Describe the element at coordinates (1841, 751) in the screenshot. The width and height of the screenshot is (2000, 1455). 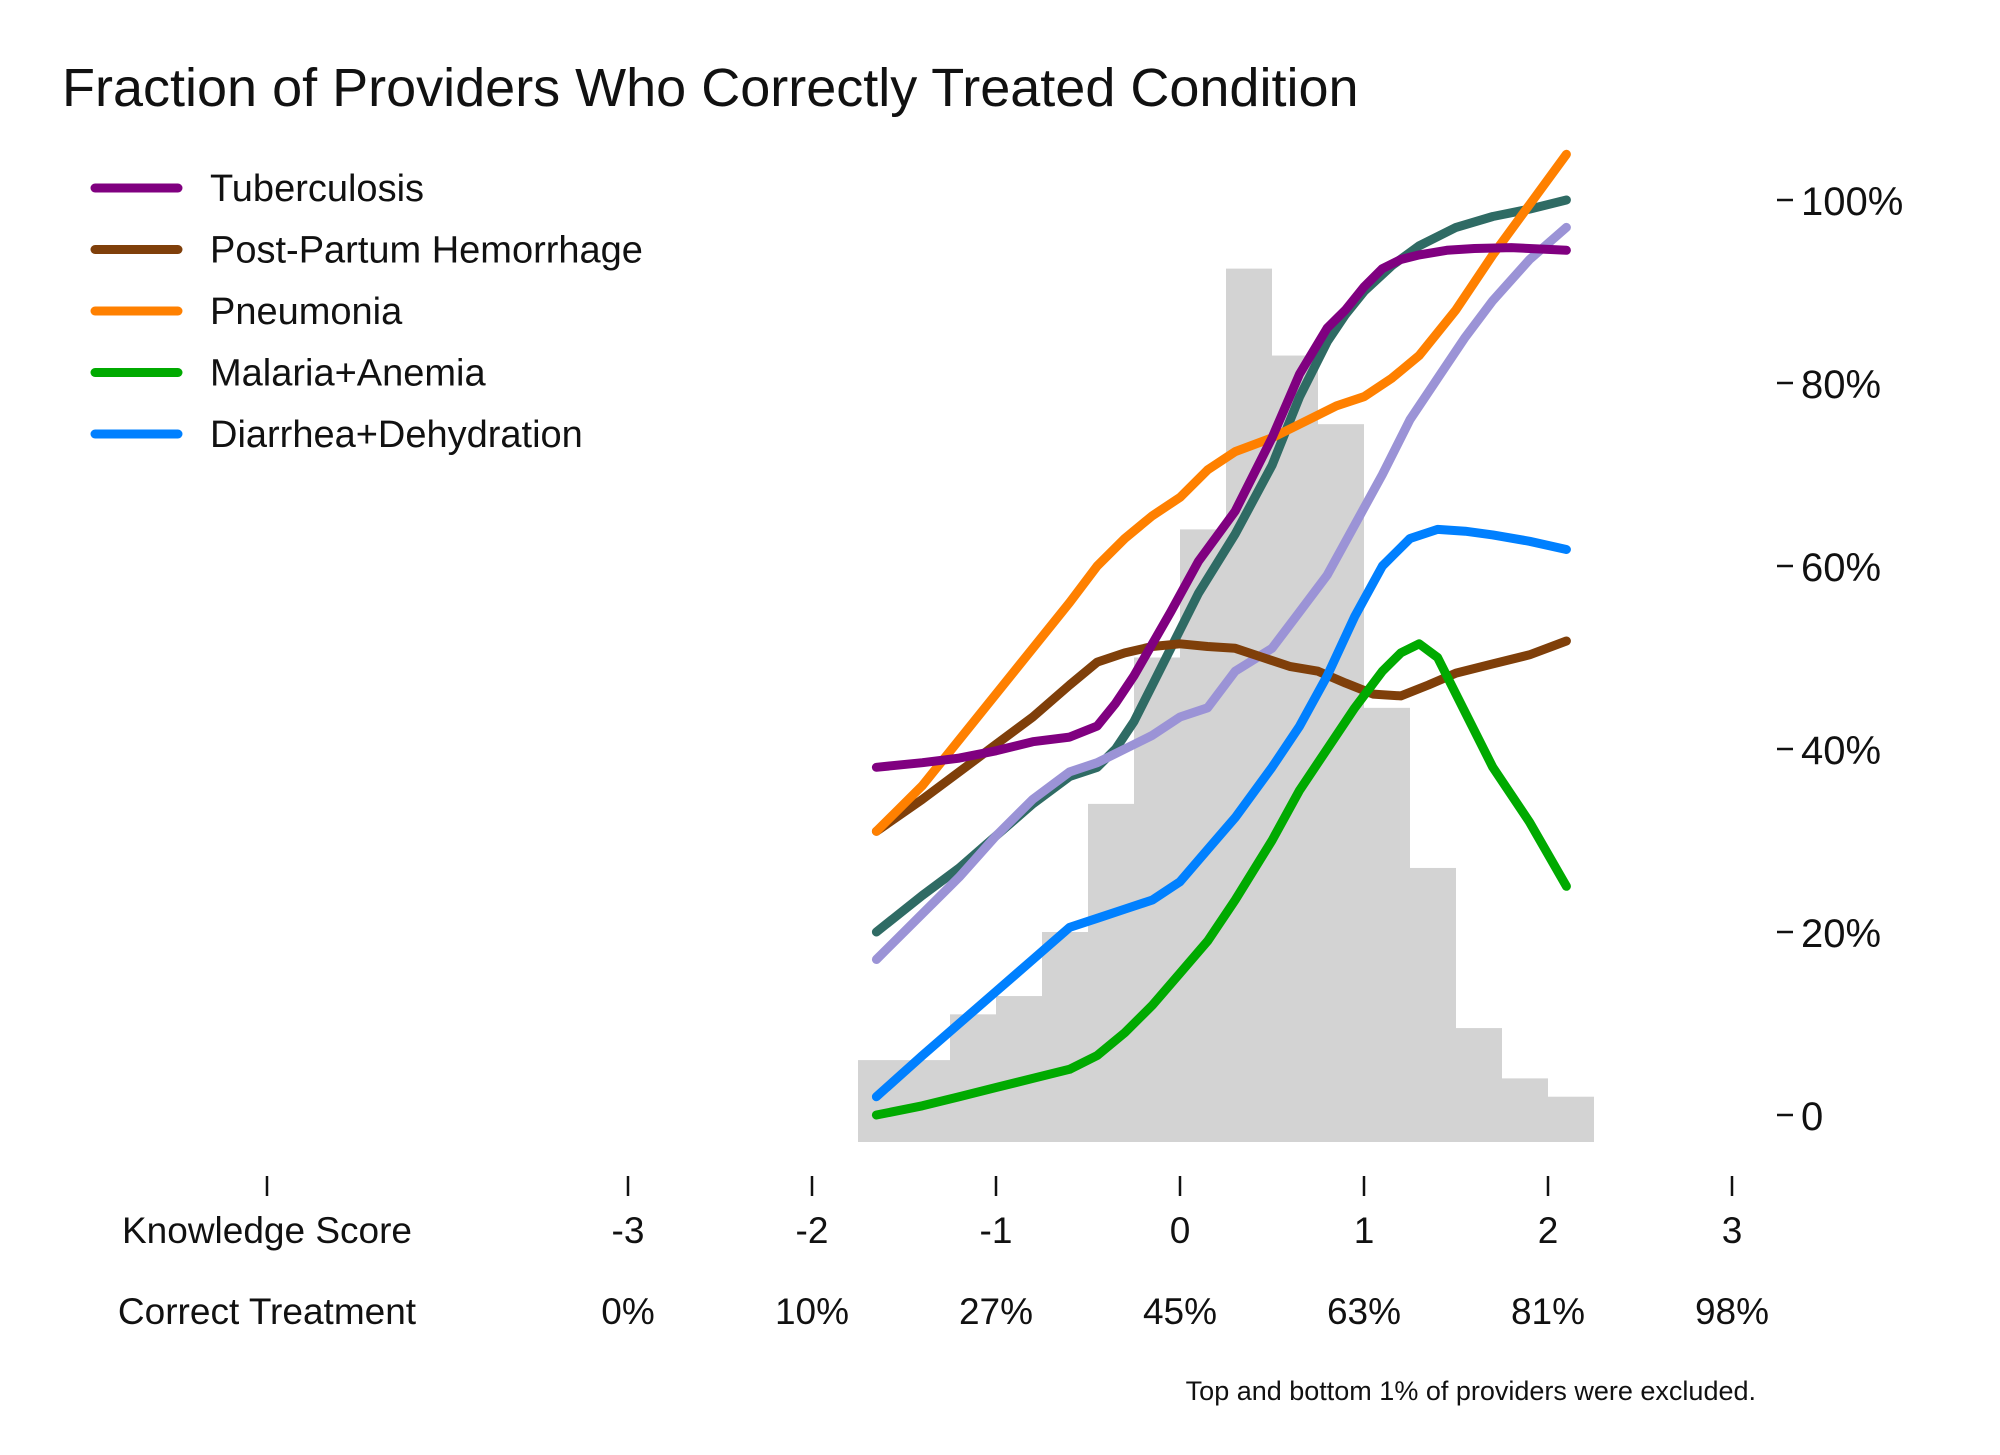
I see `y-tick-label: 40%` at that location.